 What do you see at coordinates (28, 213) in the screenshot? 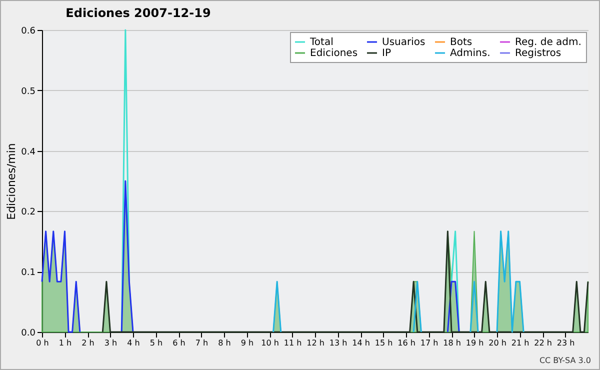
I see `y-tick-label: 0.2` at bounding box center [28, 213].